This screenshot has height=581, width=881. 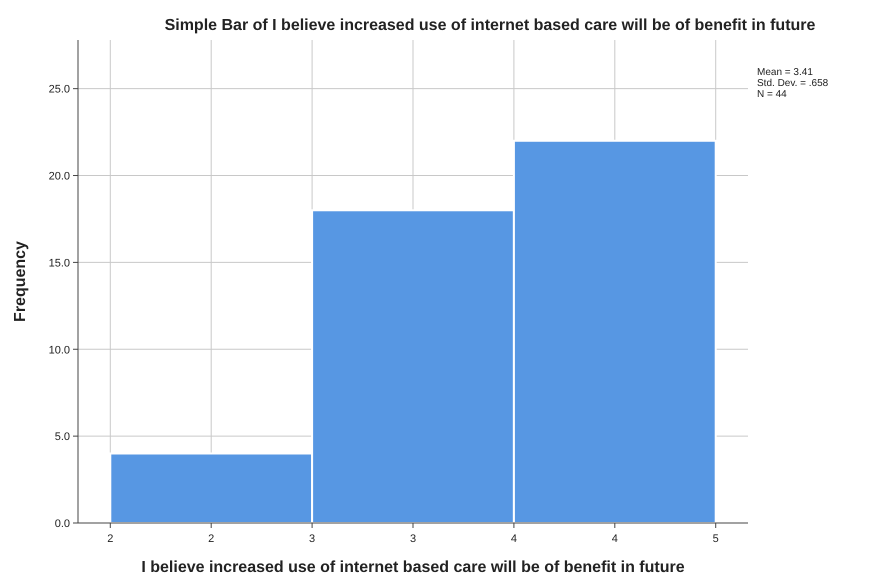 I want to click on x-axis-title: I believe increased use of internet based care will be of benefit in future, so click(x=413, y=567).